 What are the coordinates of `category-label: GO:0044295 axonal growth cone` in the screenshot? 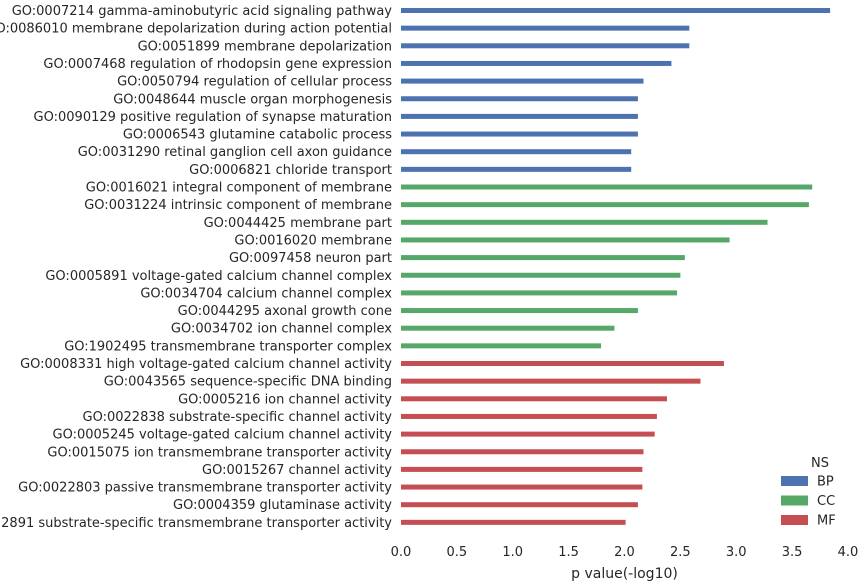 It's located at (285, 311).